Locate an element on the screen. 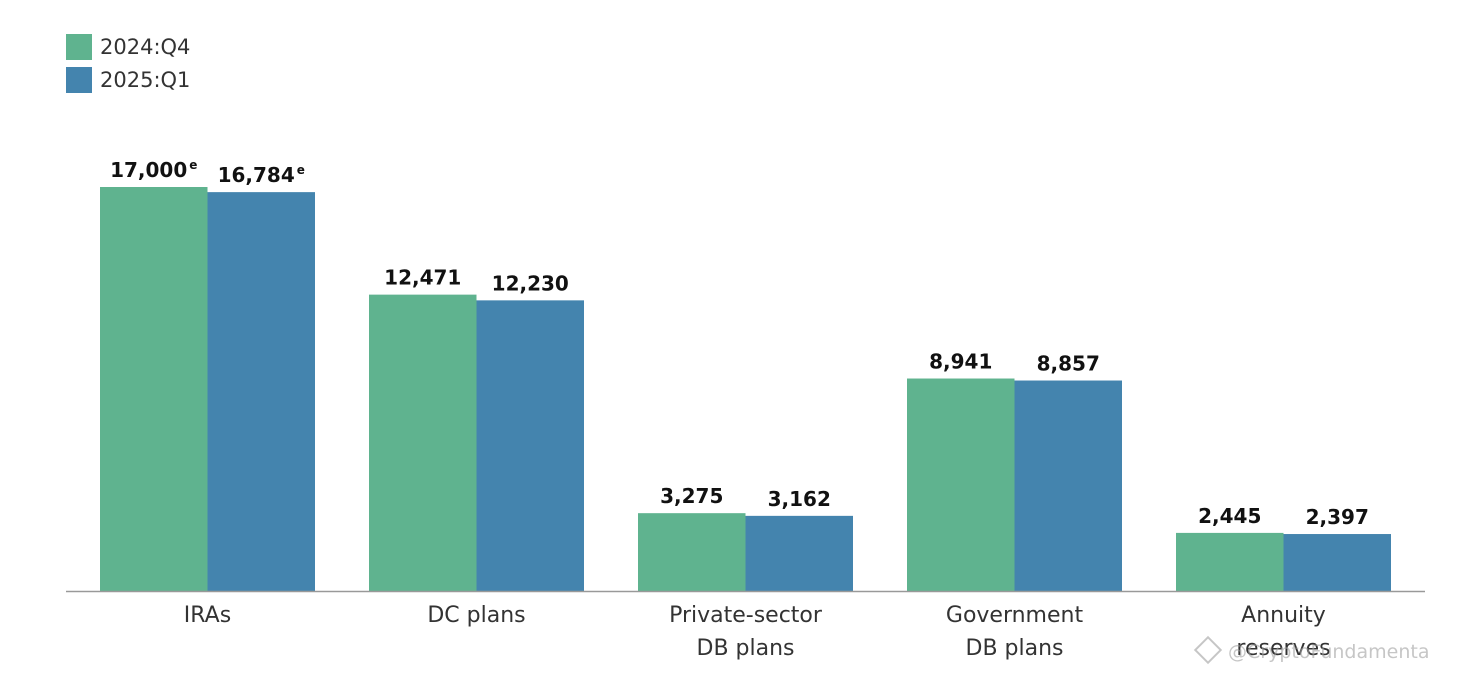  data-label-3-0: 8,941 is located at coordinates (960, 362).